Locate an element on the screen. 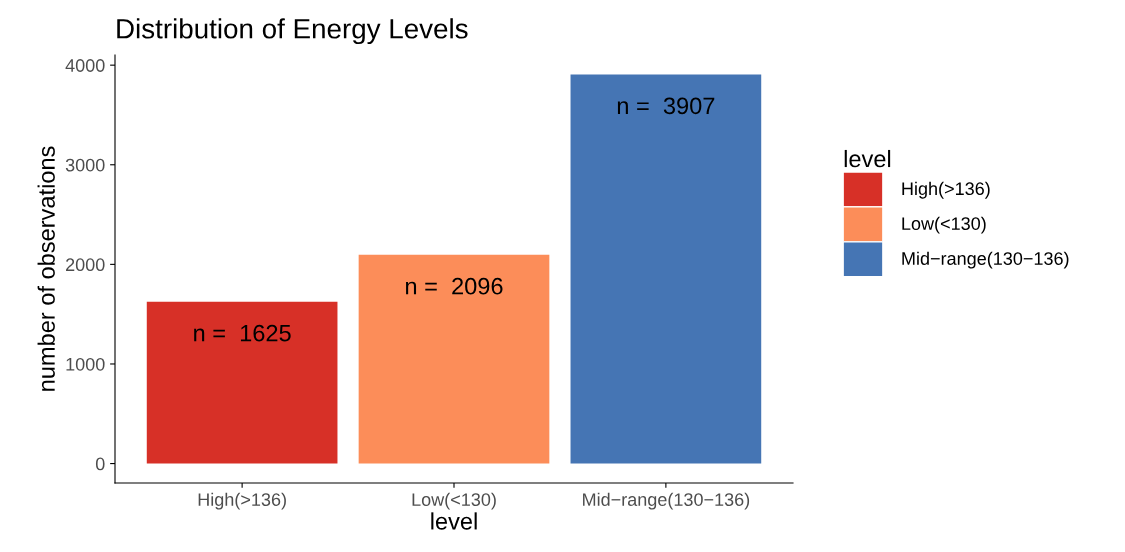 This screenshot has width=1125, height=552. y-axis-title: number of observations is located at coordinates (46, 268).